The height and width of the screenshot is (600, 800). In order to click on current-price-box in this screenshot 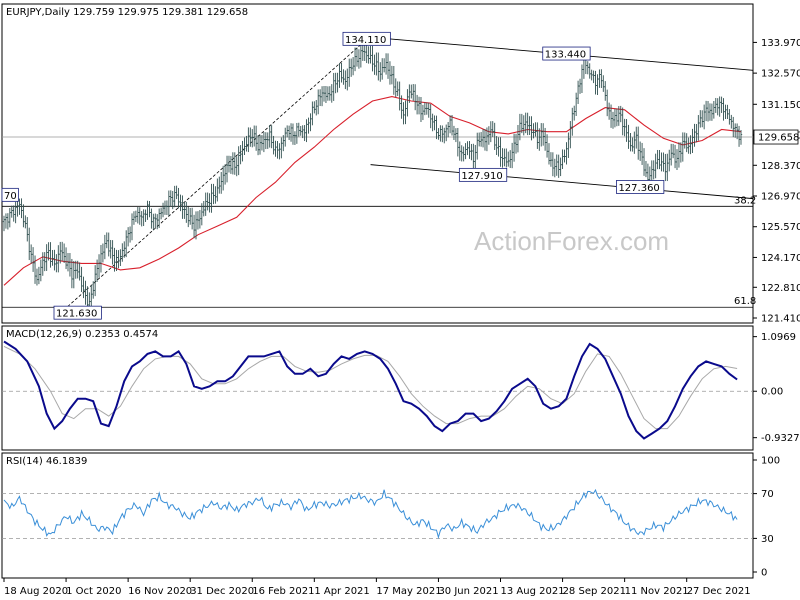, I will do `click(776, 137)`.